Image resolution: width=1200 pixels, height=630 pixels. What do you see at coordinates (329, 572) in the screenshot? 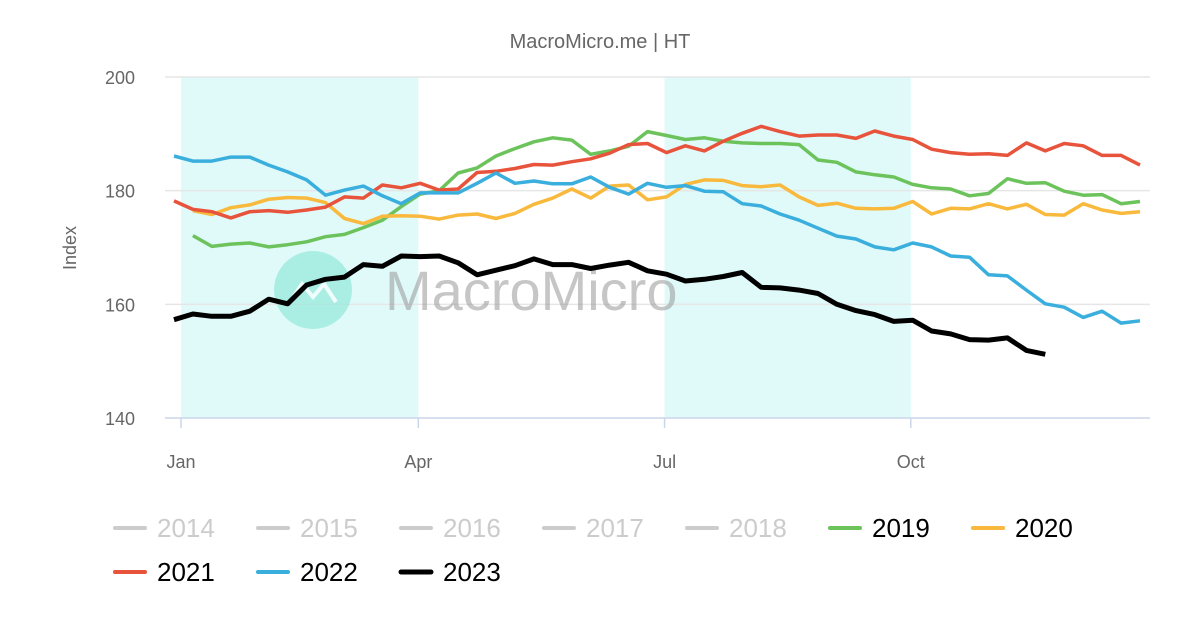
I see `legend-label: 2022` at bounding box center [329, 572].